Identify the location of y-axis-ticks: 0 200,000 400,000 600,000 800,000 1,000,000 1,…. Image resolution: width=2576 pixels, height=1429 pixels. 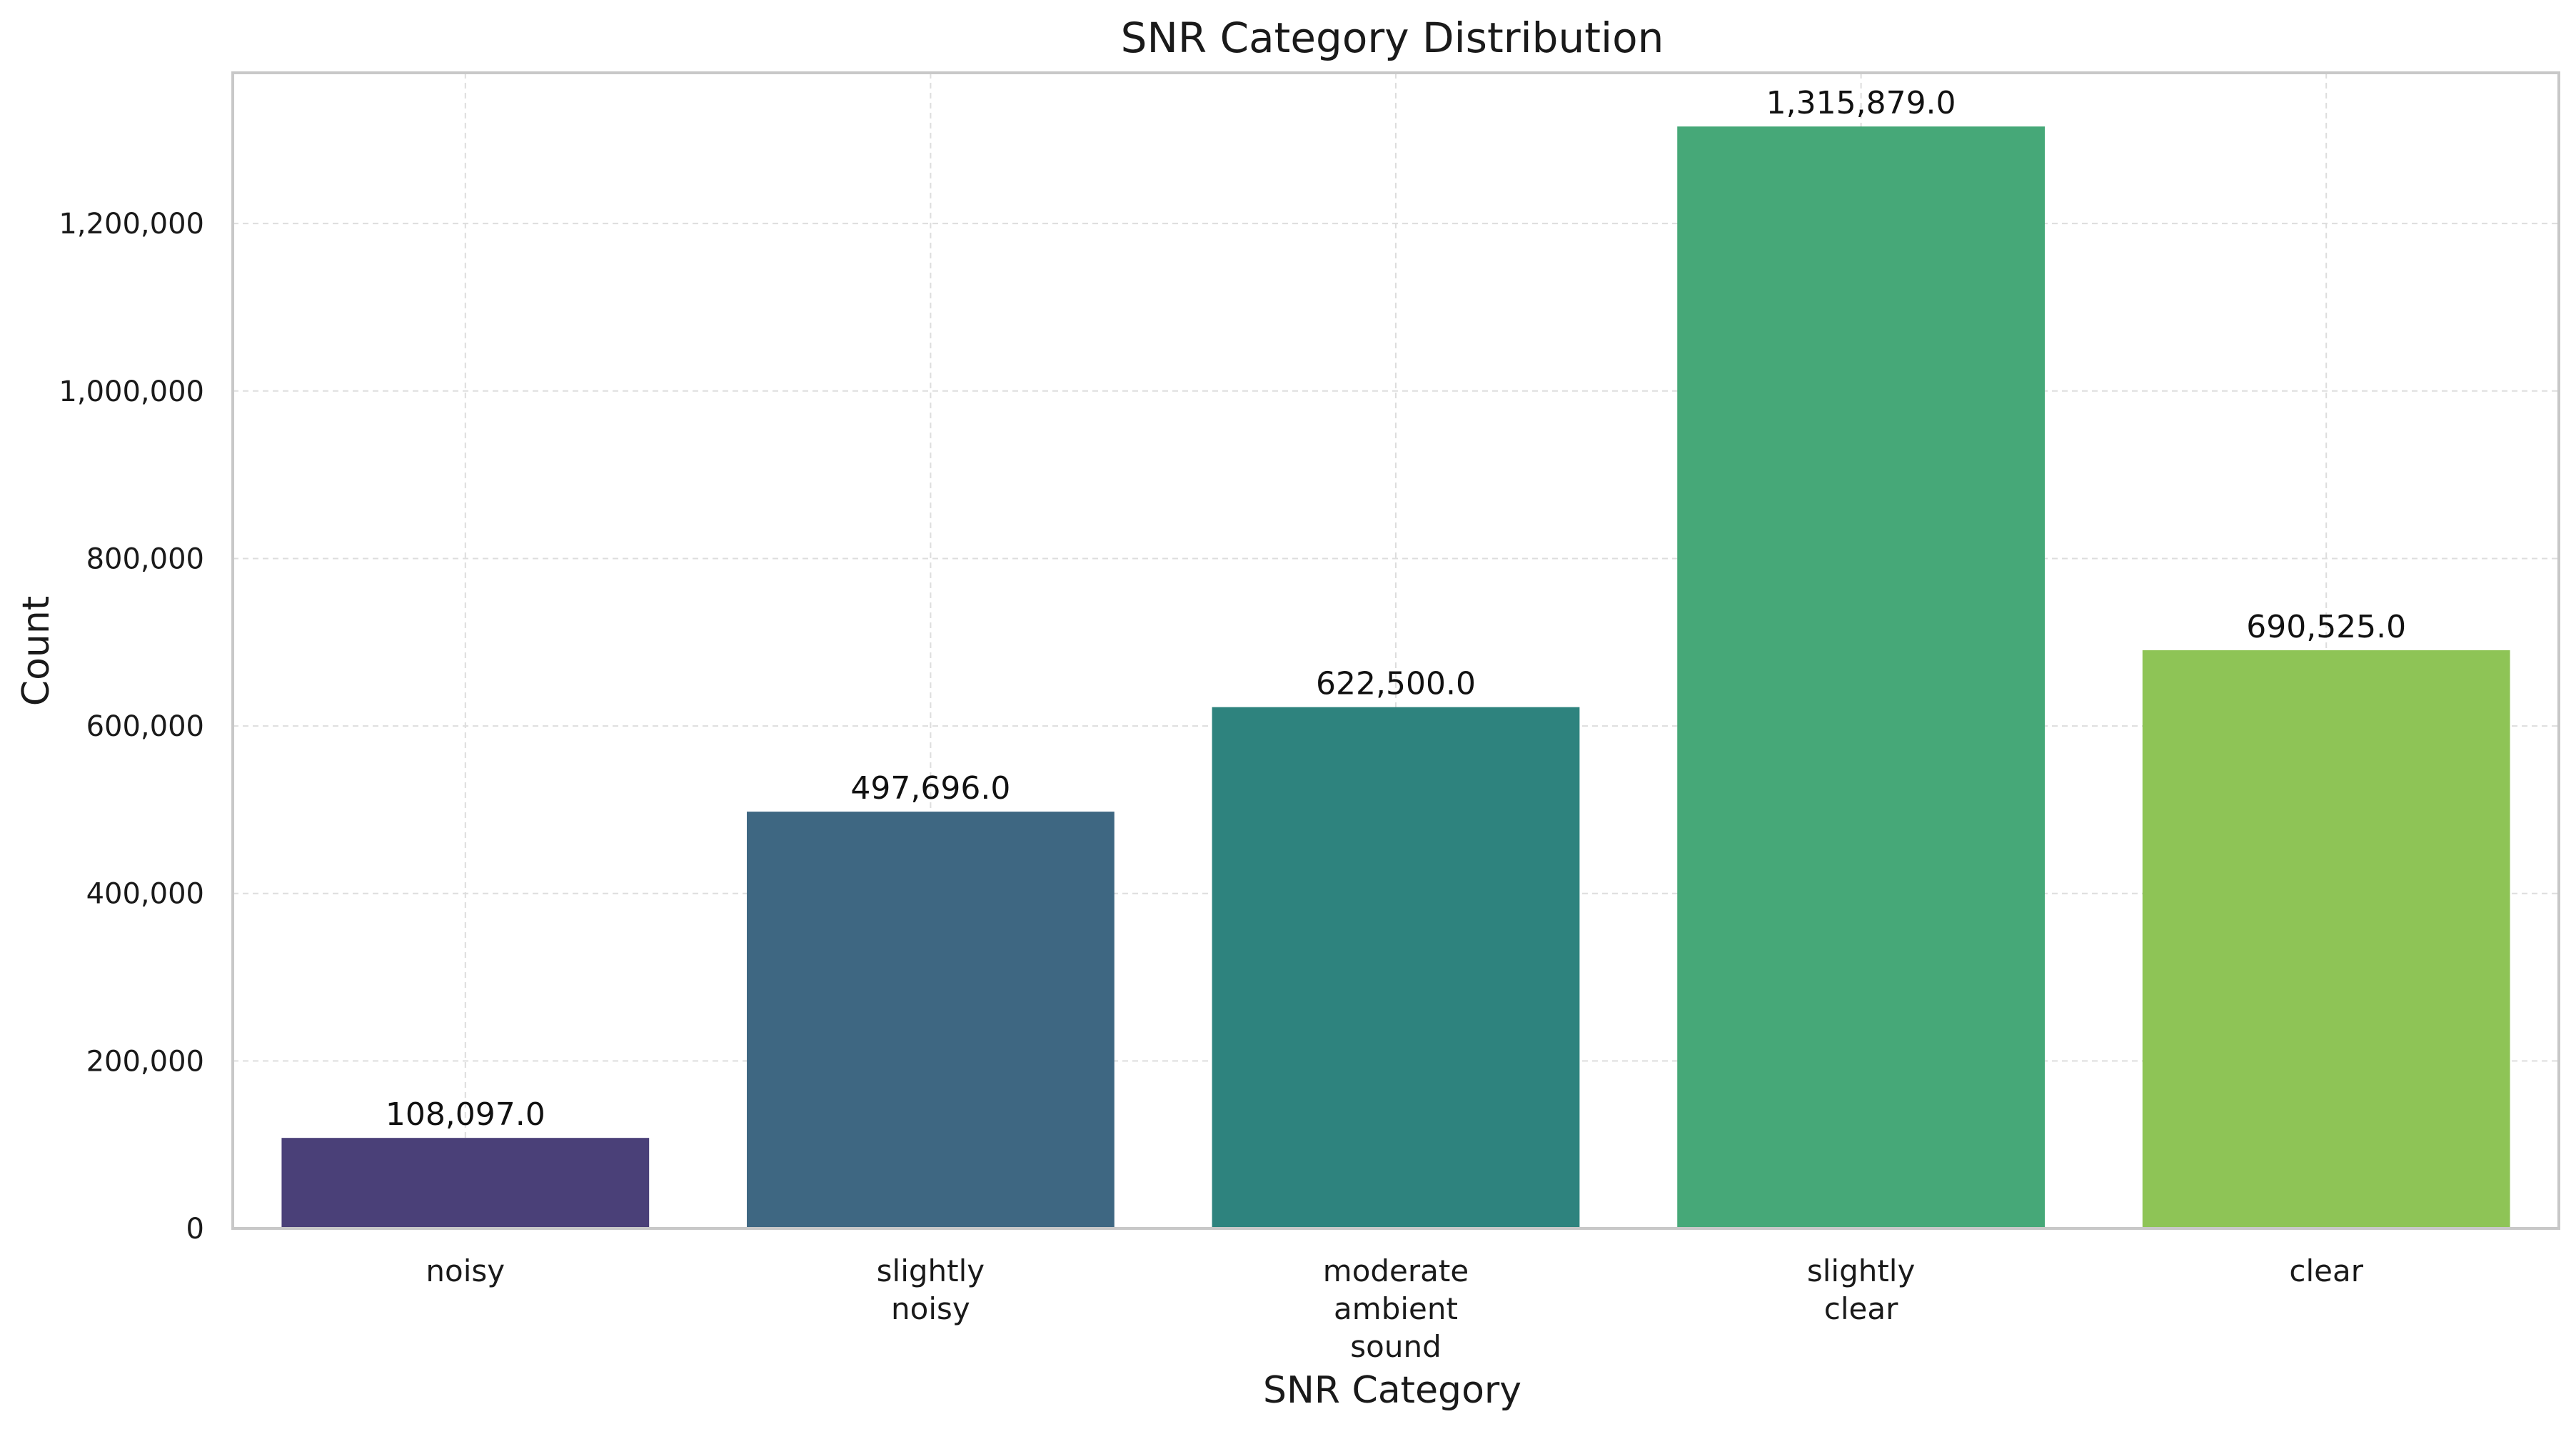
(131, 727).